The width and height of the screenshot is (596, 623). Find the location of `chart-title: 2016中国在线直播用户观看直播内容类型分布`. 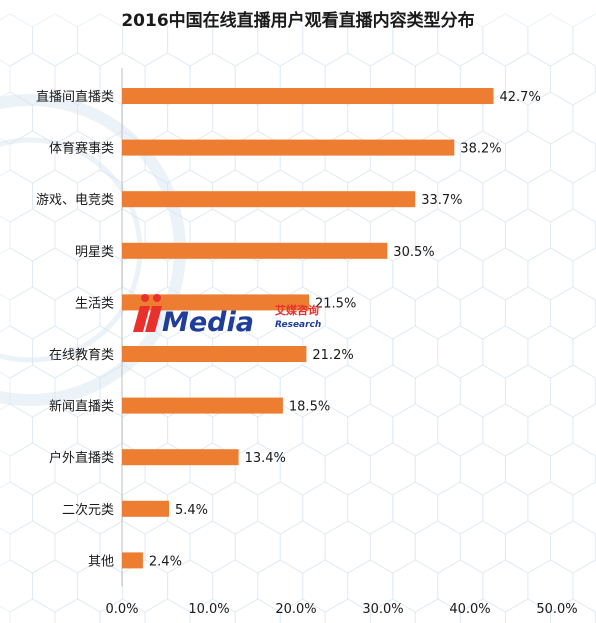

chart-title: 2016中国在线直播用户观看直播内容类型分布 is located at coordinates (297, 20).